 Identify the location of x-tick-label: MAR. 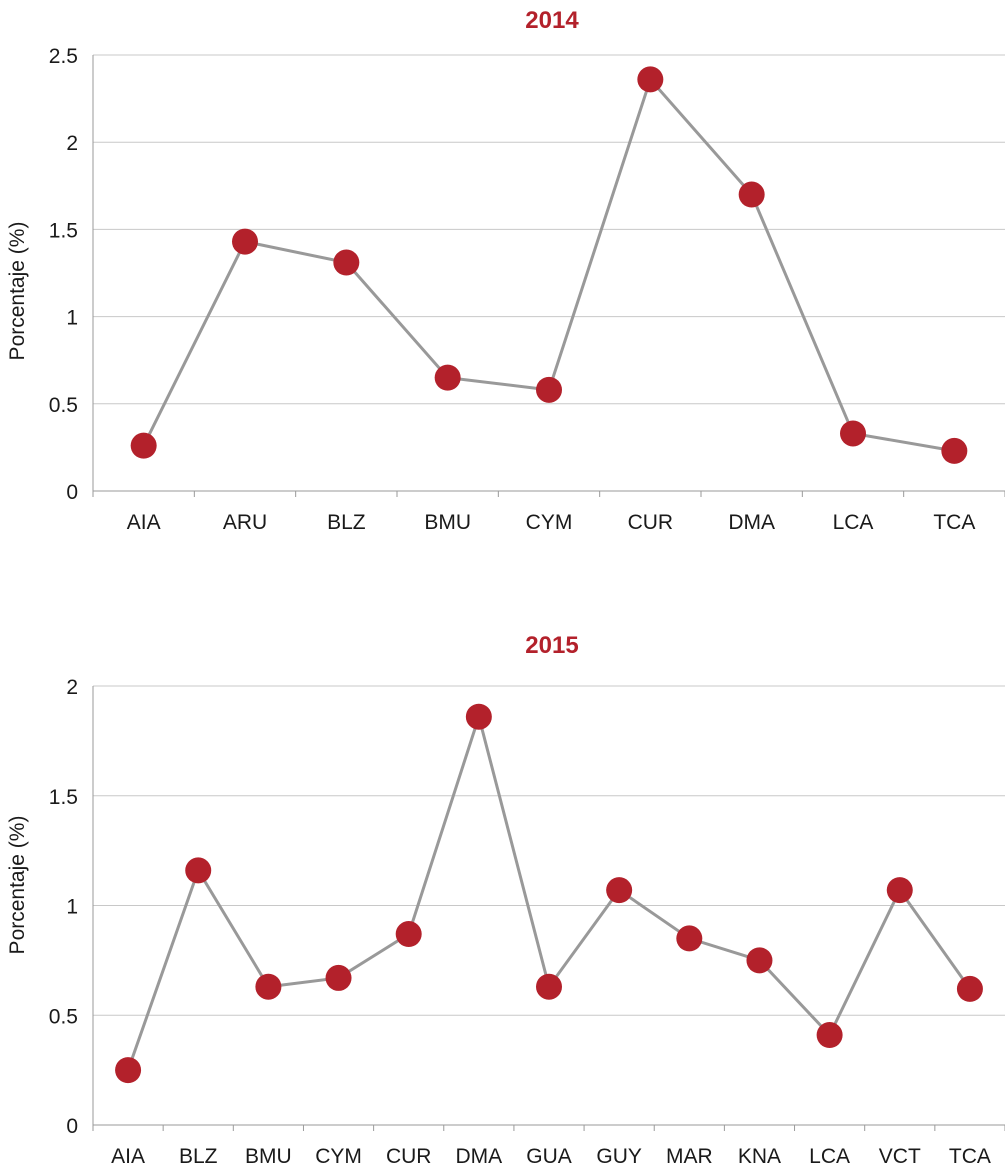
(689, 1156).